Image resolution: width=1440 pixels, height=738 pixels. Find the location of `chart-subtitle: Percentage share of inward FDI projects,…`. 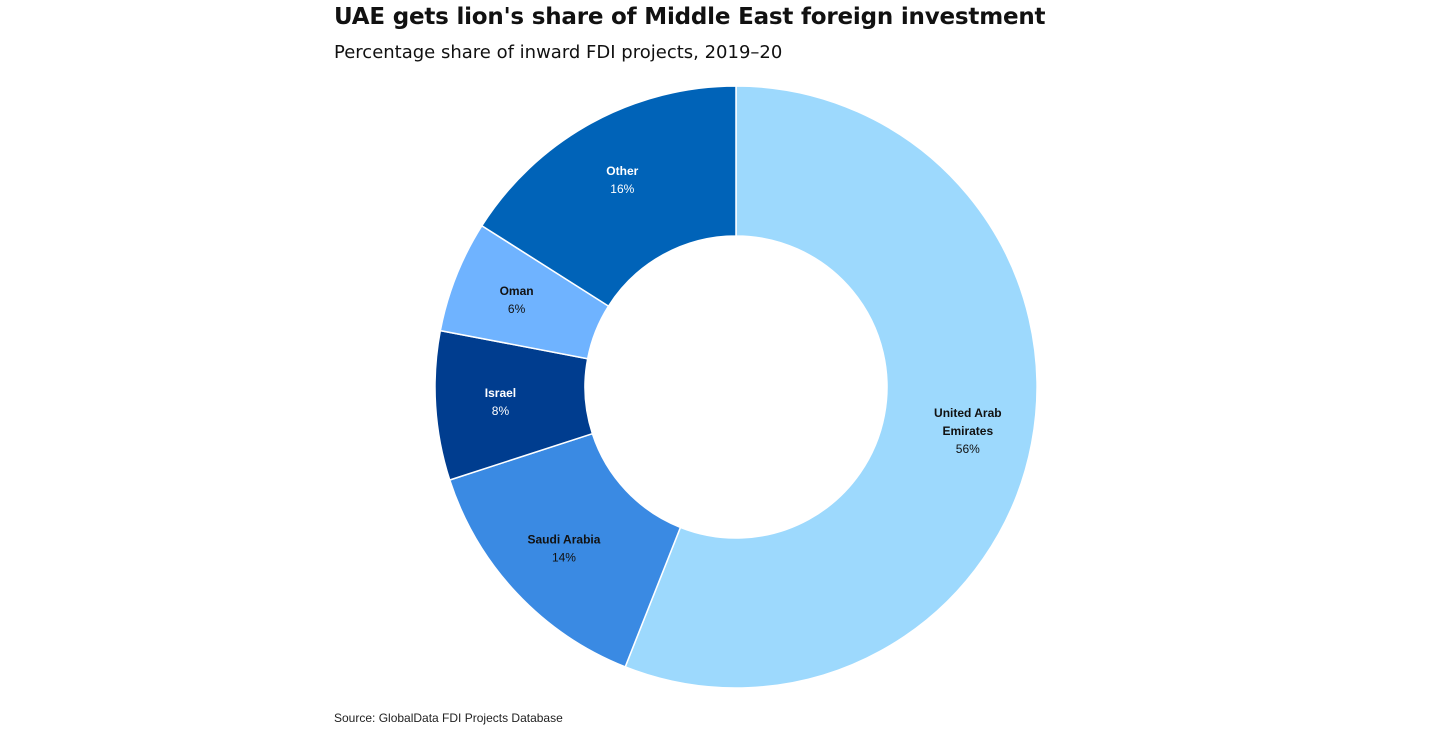

chart-subtitle: Percentage share of inward FDI projects,… is located at coordinates (558, 52).